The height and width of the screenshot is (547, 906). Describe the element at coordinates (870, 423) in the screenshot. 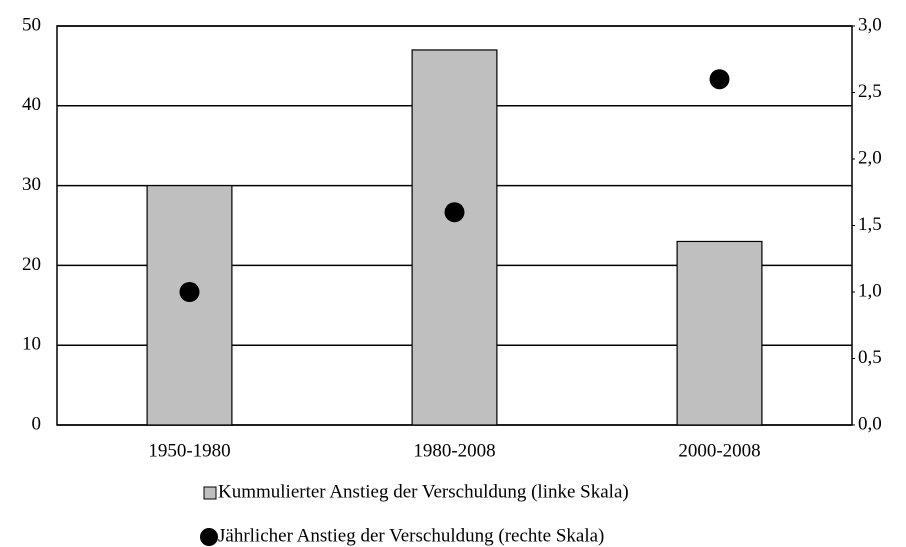

I see `y2-tick-label: 0,0` at that location.